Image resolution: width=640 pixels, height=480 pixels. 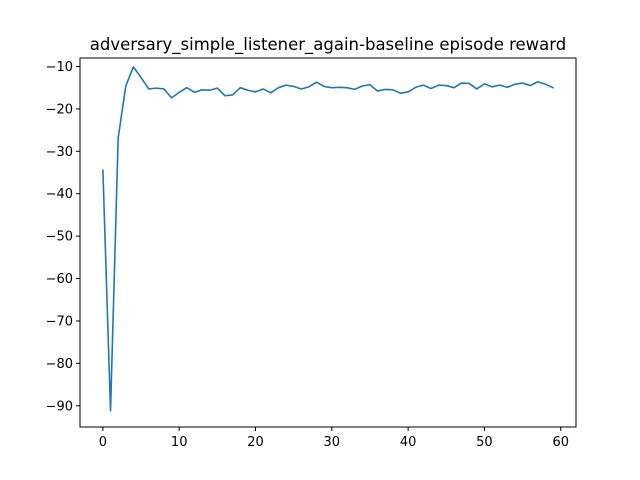 What do you see at coordinates (255, 442) in the screenshot?
I see `x-tick-label: 20` at bounding box center [255, 442].